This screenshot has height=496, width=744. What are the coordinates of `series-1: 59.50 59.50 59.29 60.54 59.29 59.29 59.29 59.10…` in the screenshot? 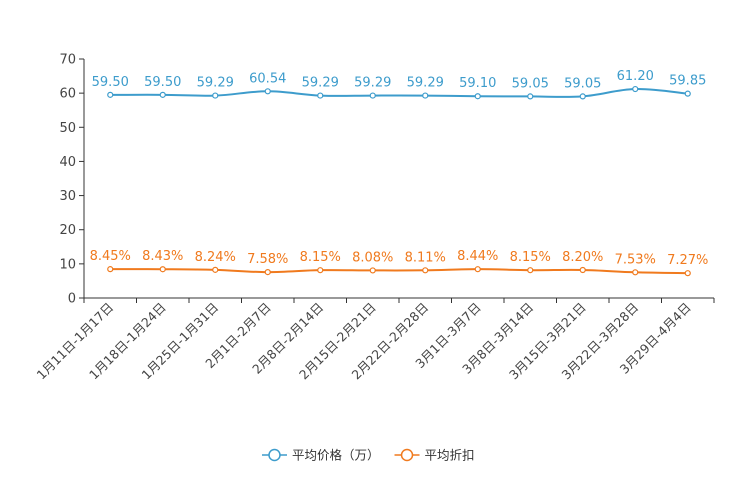 It's located at (399, 84).